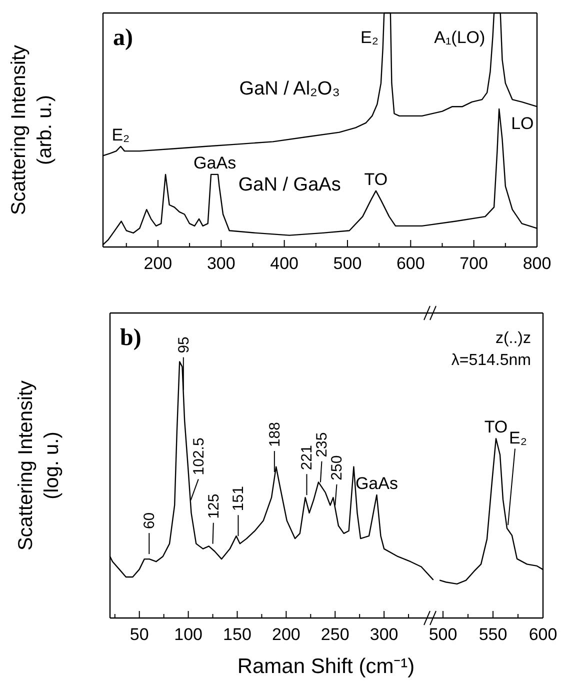 This screenshot has height=685, width=564. I want to click on annotation: 125, so click(213, 506).